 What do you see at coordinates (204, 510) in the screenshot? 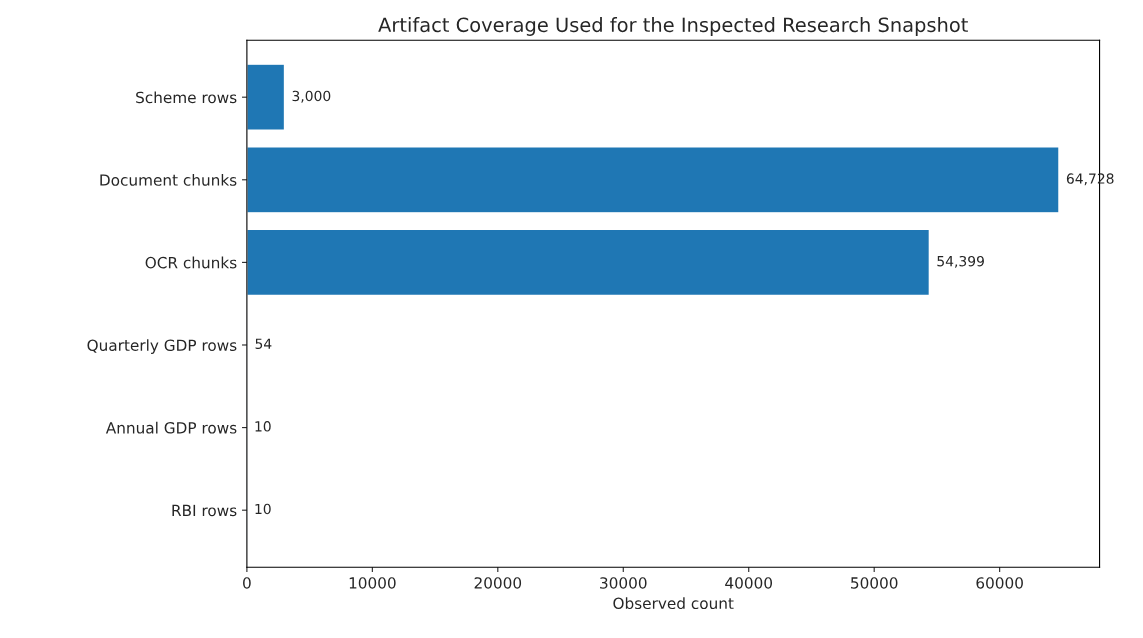
I see `y-tick-label: RBI rows` at bounding box center [204, 510].